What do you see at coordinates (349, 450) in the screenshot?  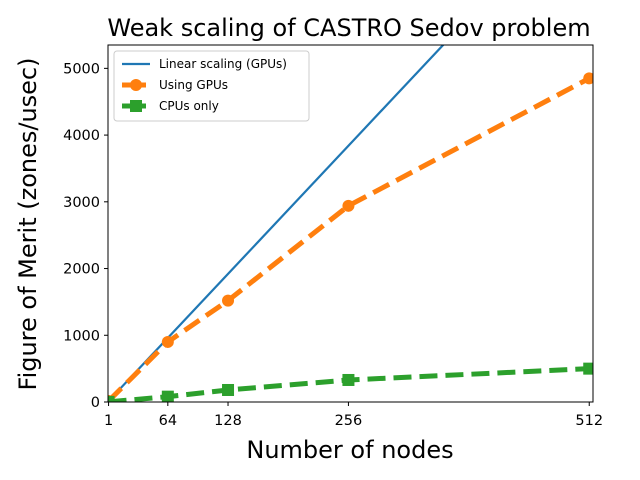 I see `x-axis-title: Number of nodes` at bounding box center [349, 450].